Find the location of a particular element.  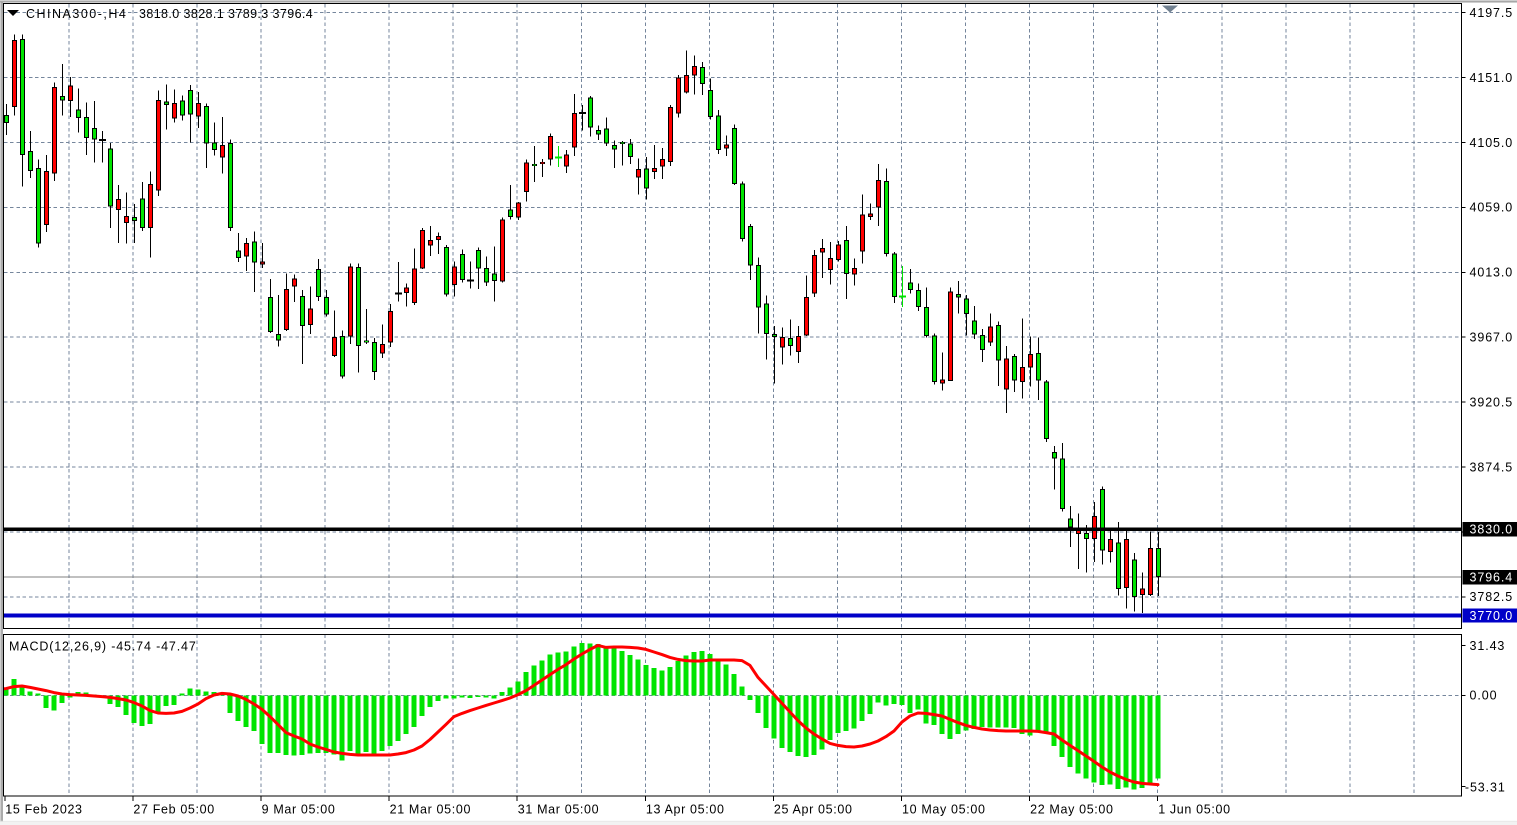

svg-text: 27 Feb 05:00 is located at coordinates (173, 809).